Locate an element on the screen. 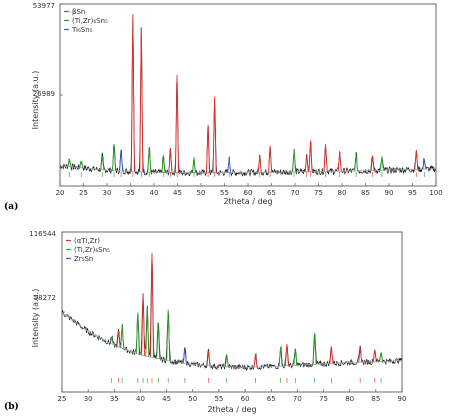 This screenshot has height=420, width=474. panel-b-xlabel: 2theta / deg is located at coordinates (231, 409).